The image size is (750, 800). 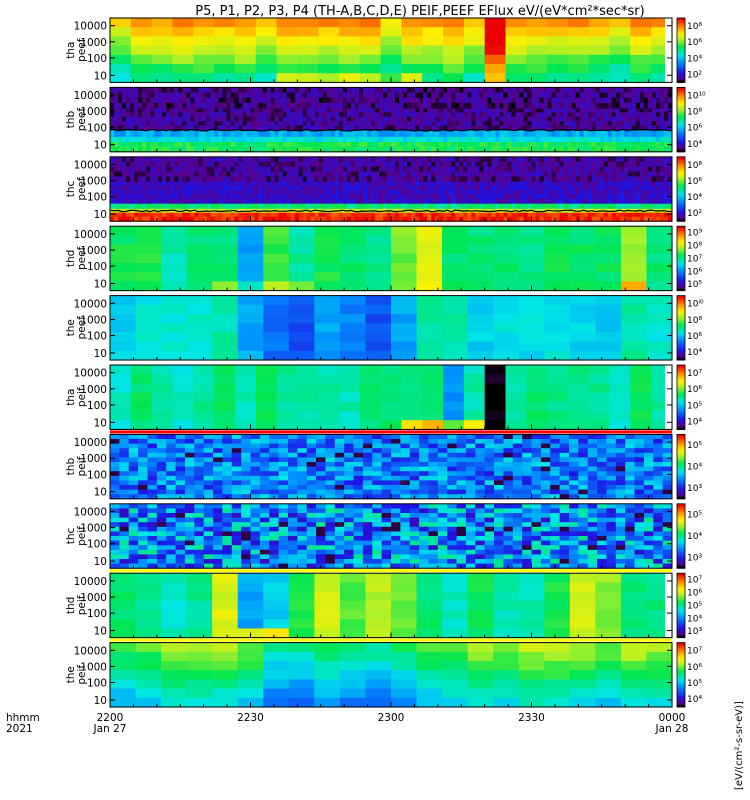 I want to click on panel-frame, so click(x=391, y=189).